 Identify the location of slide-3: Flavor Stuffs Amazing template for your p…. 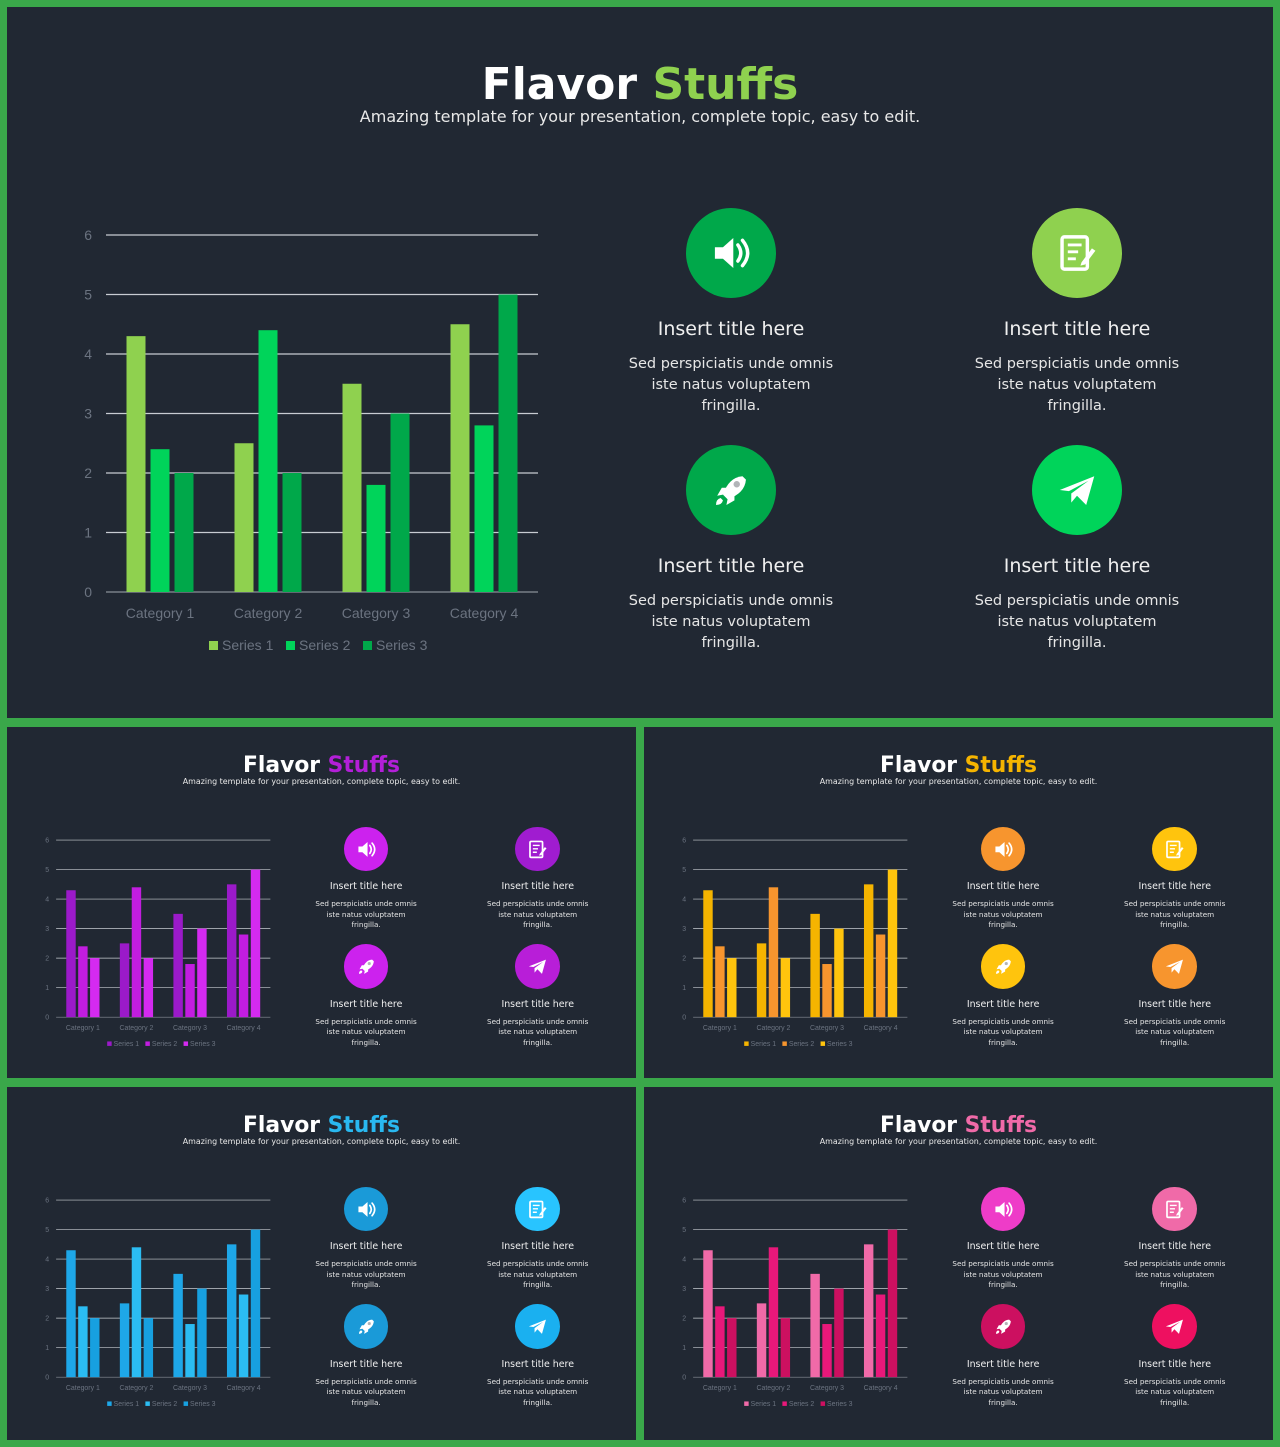
(958, 902).